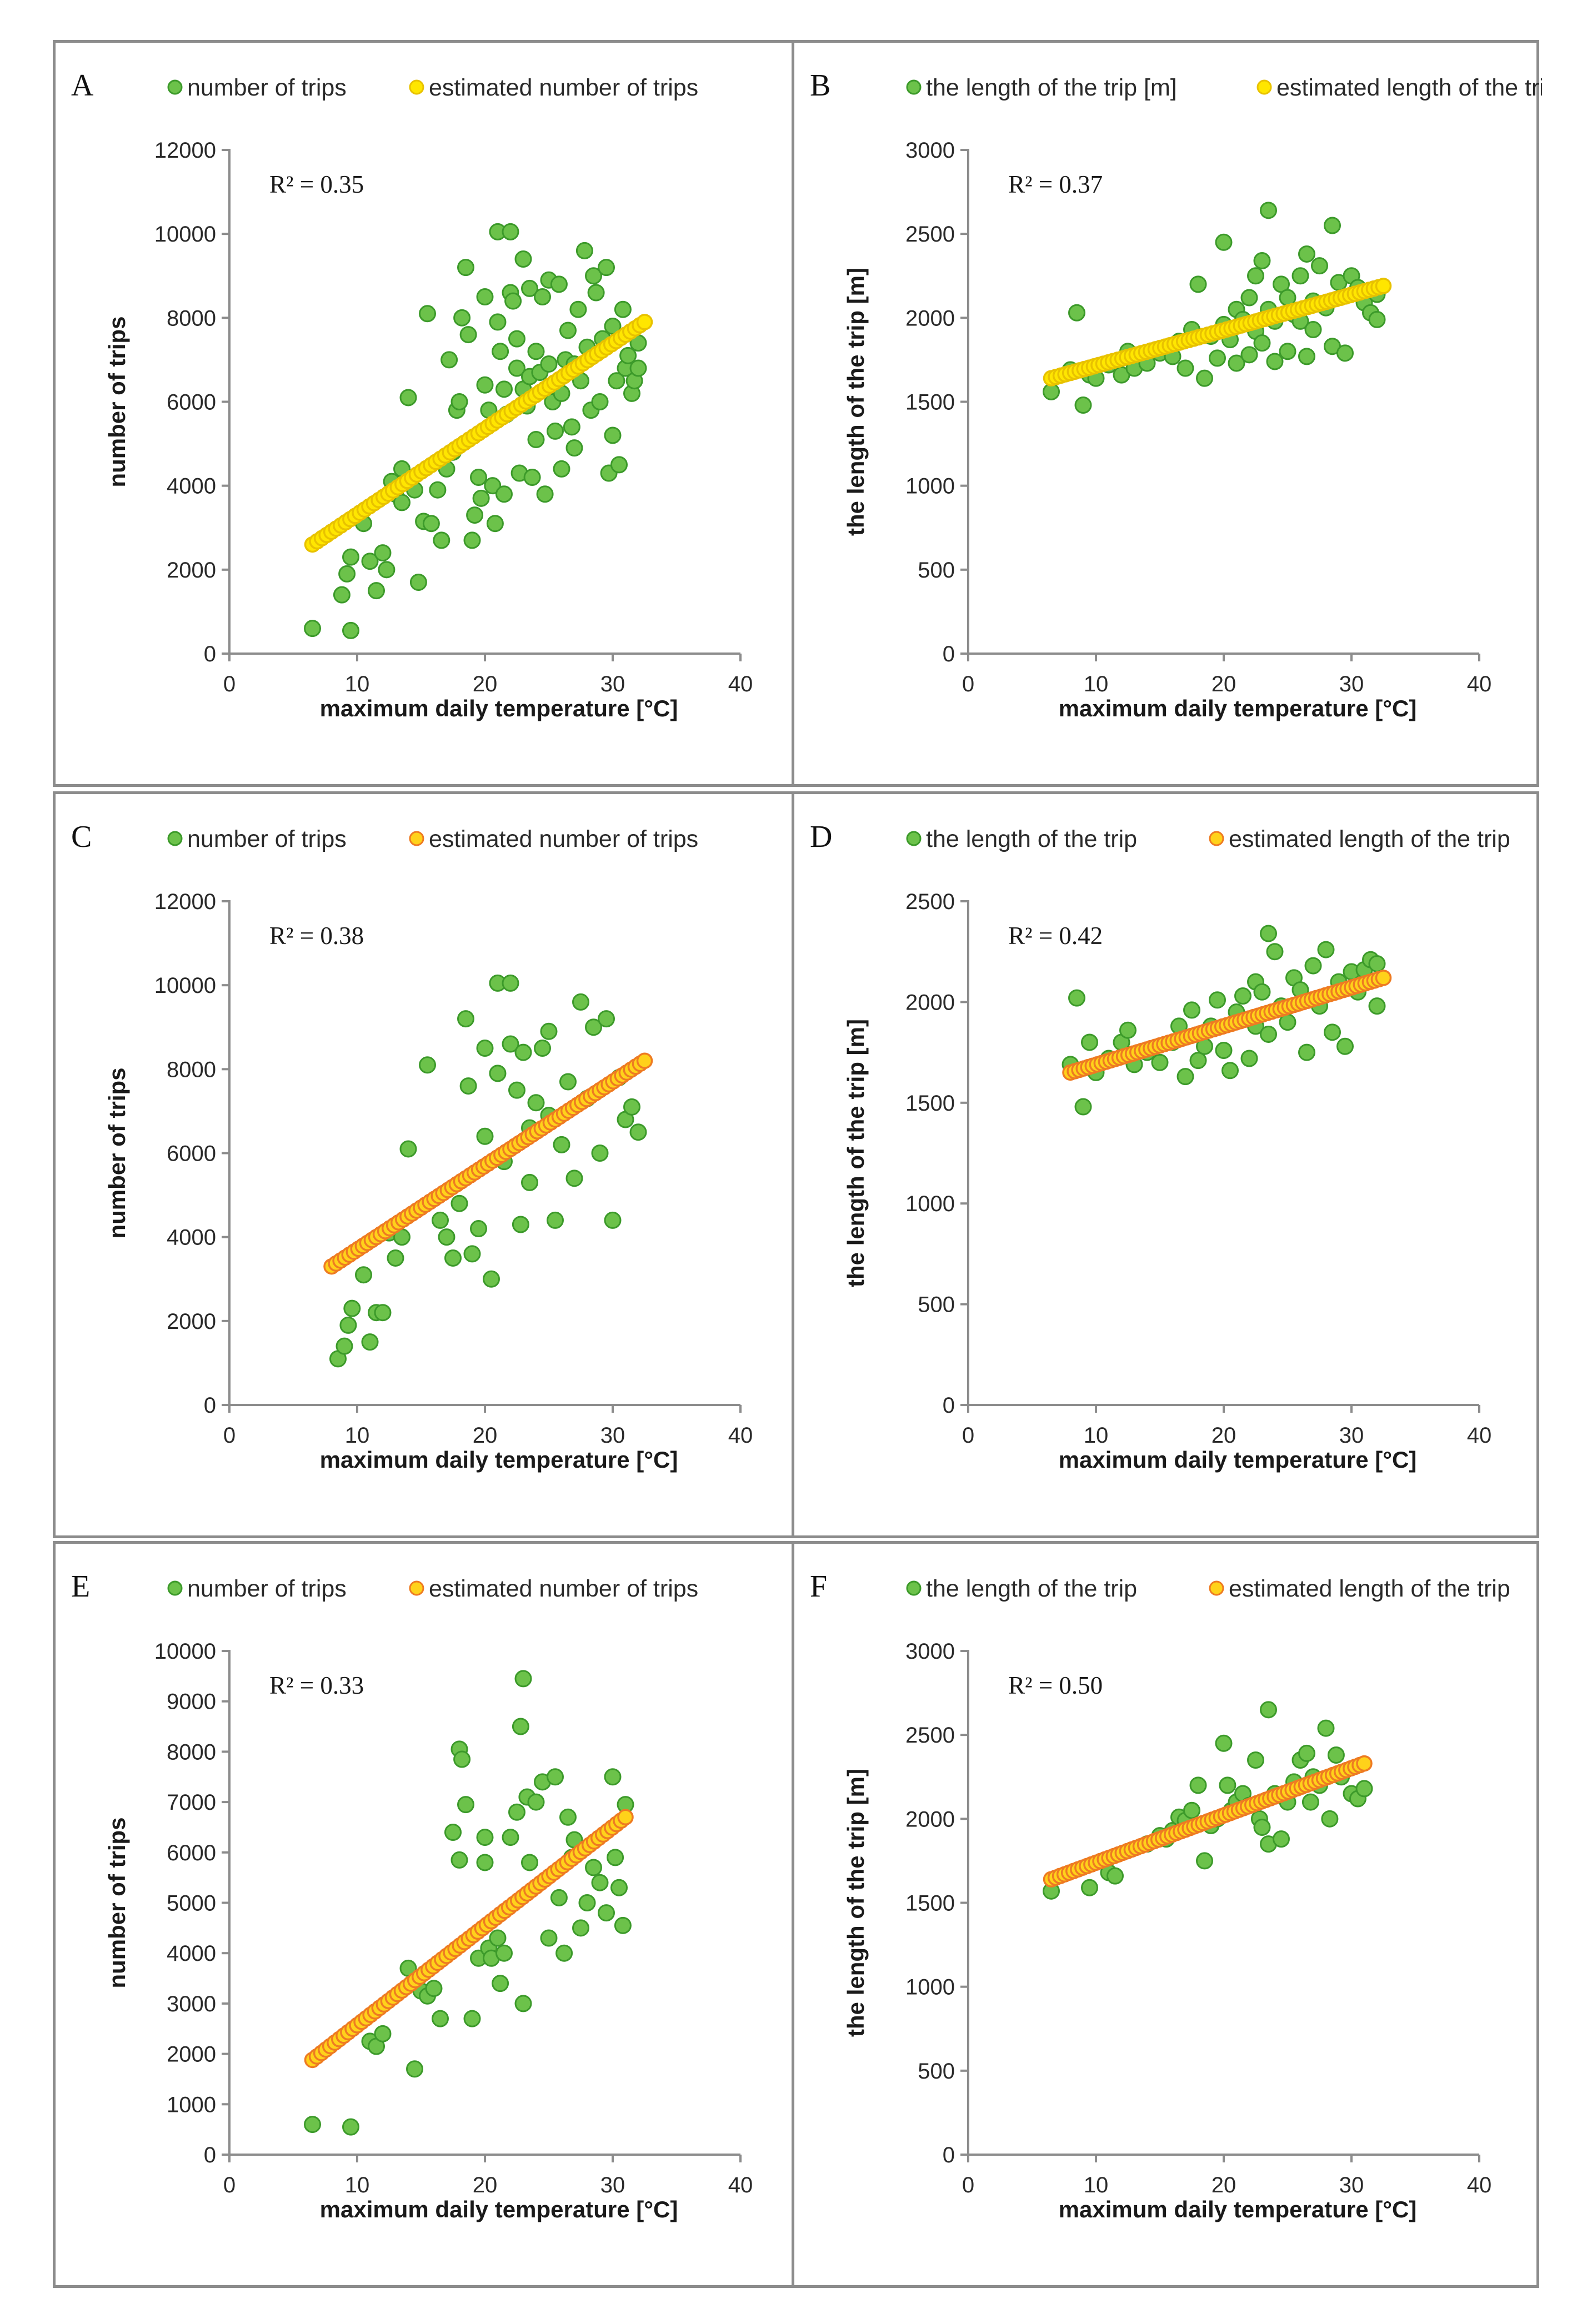 The image size is (1592, 2324). I want to click on legend-marker-estimated, so click(416, 1588).